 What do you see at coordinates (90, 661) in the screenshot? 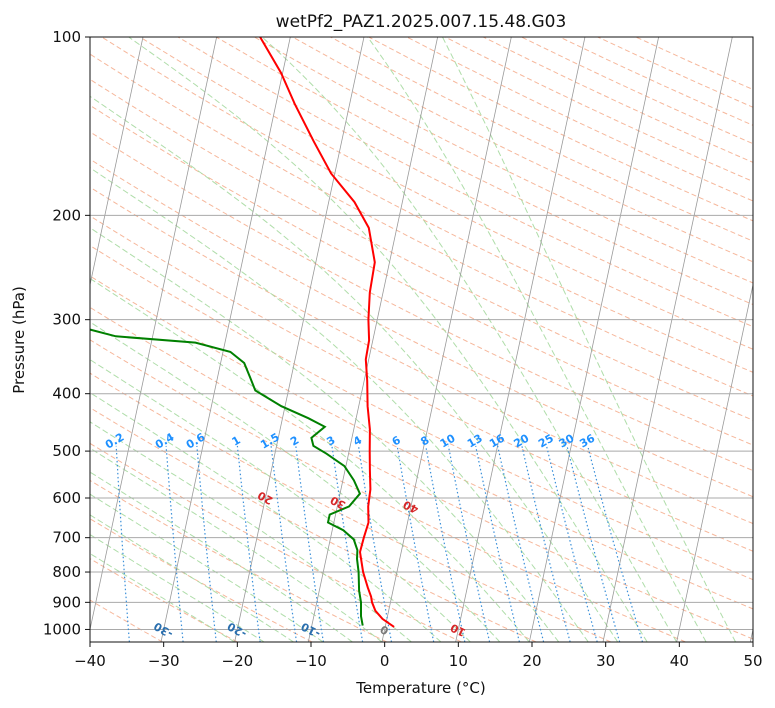
I see `x-tick-label: −40` at bounding box center [90, 661].